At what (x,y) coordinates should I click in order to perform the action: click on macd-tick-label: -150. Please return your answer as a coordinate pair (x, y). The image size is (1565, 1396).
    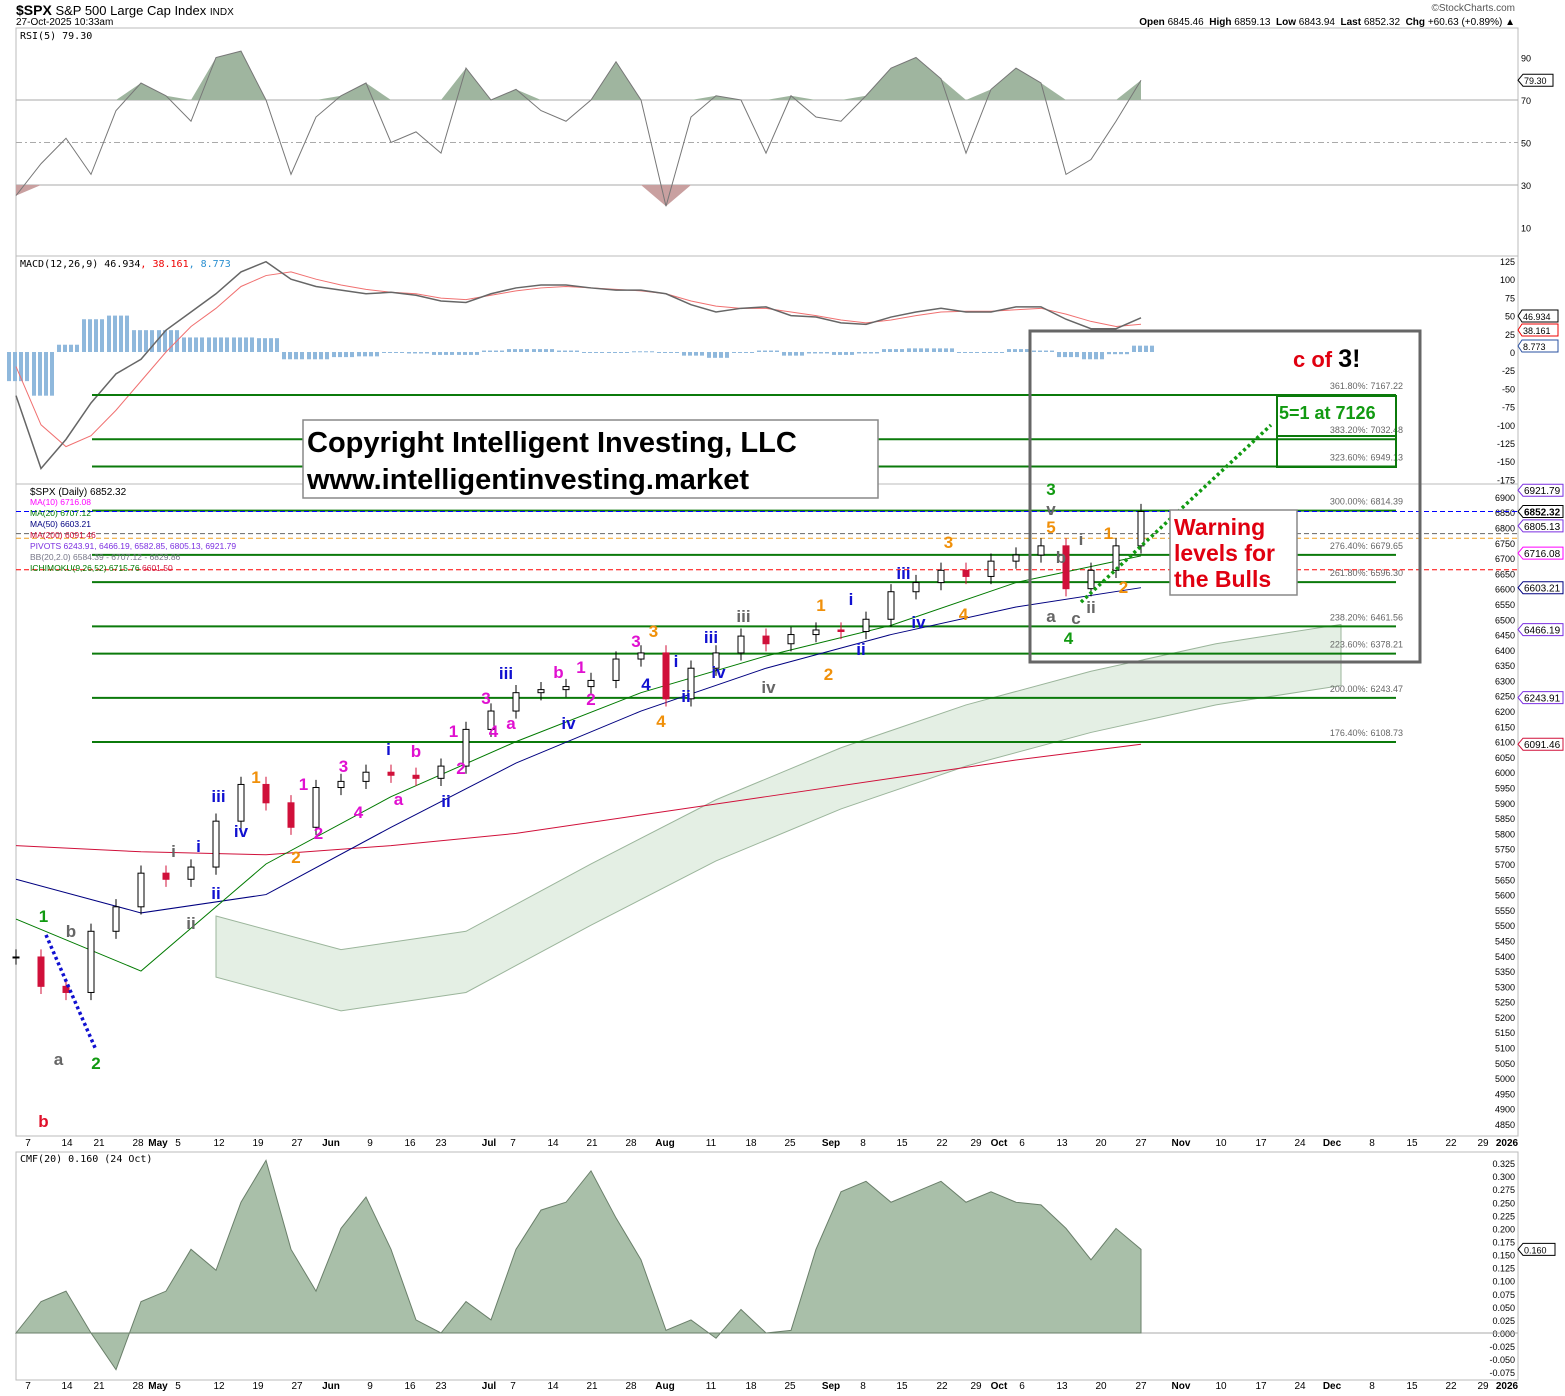
    Looking at the image, I should click on (1506, 462).